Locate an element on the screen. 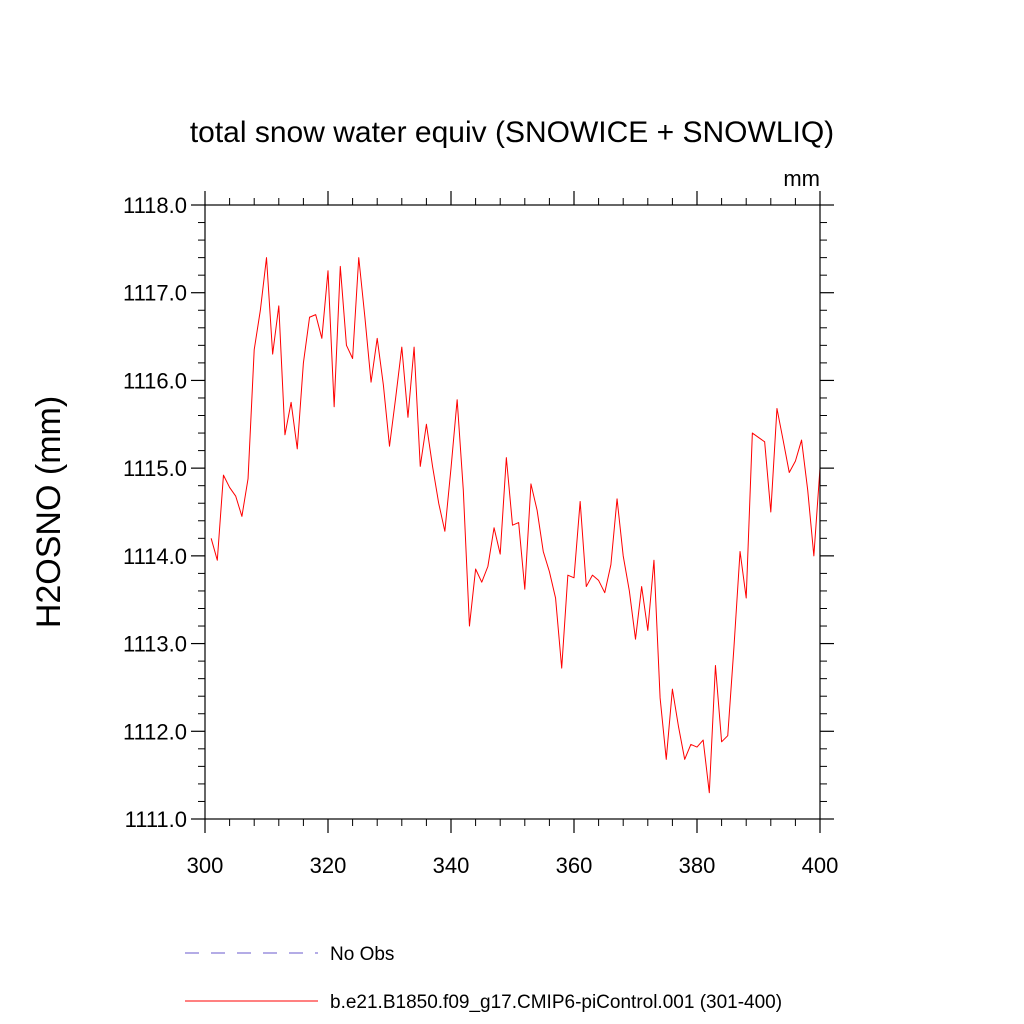 The image size is (1024, 1024). x-tick-label: 340 is located at coordinates (451, 865).